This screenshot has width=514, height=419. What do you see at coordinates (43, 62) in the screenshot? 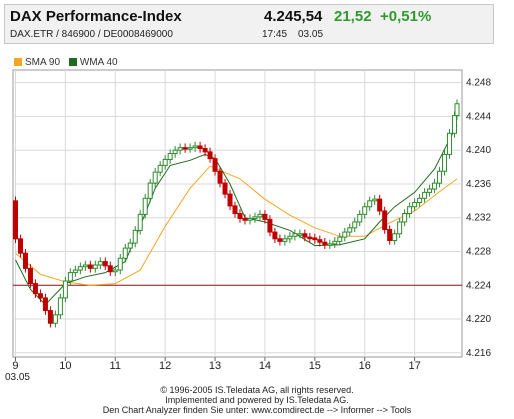
I see `legend-label-sma: SMA 90` at bounding box center [43, 62].